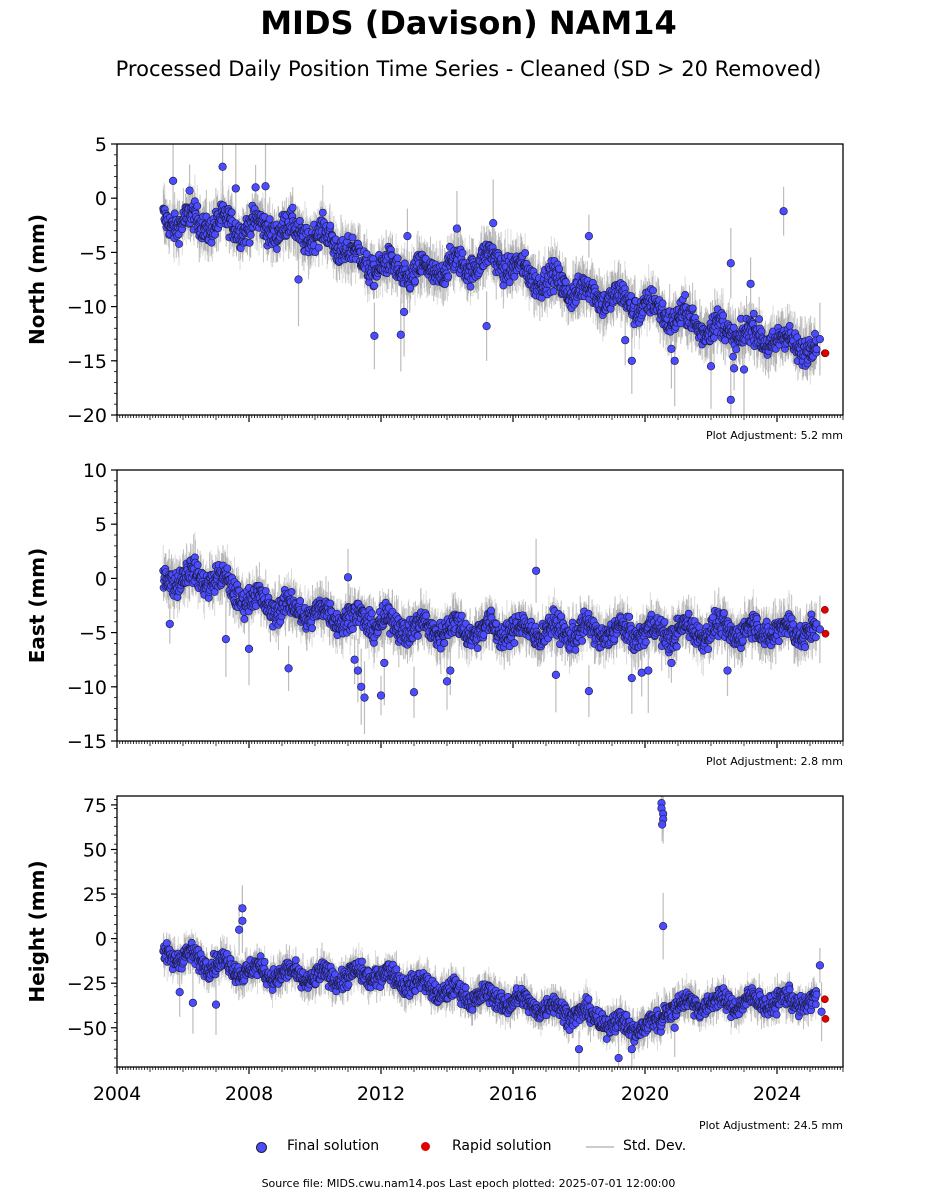  Describe the element at coordinates (37, 279) in the screenshot. I see `y-axis-label: North (mm)` at that location.